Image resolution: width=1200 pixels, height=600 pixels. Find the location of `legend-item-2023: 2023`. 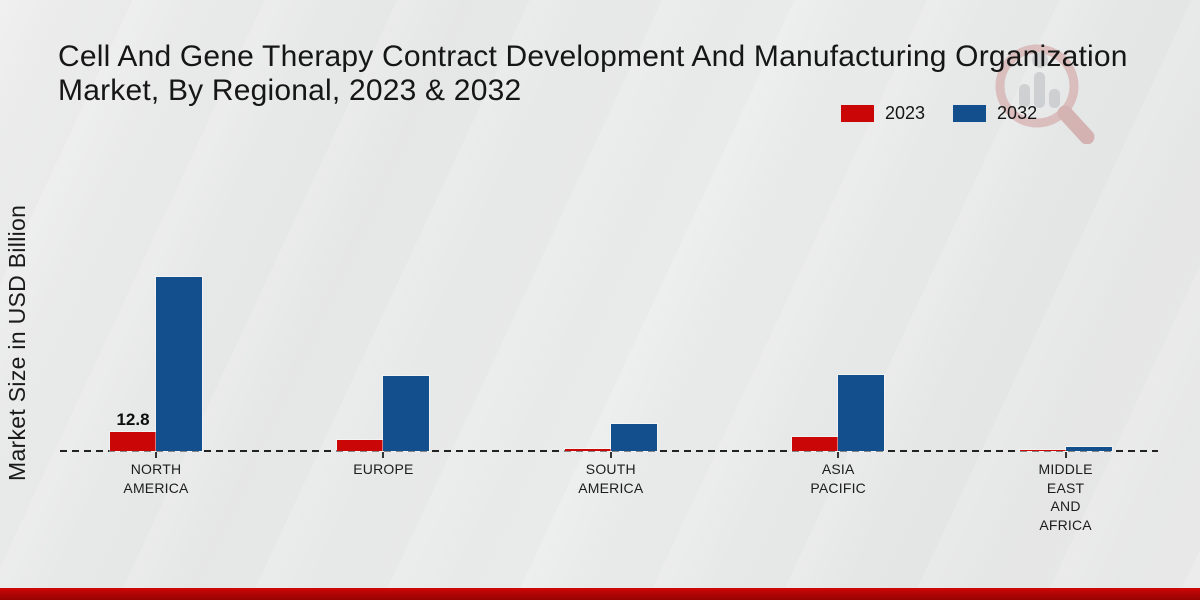

legend-item-2023: 2023 is located at coordinates (883, 113).